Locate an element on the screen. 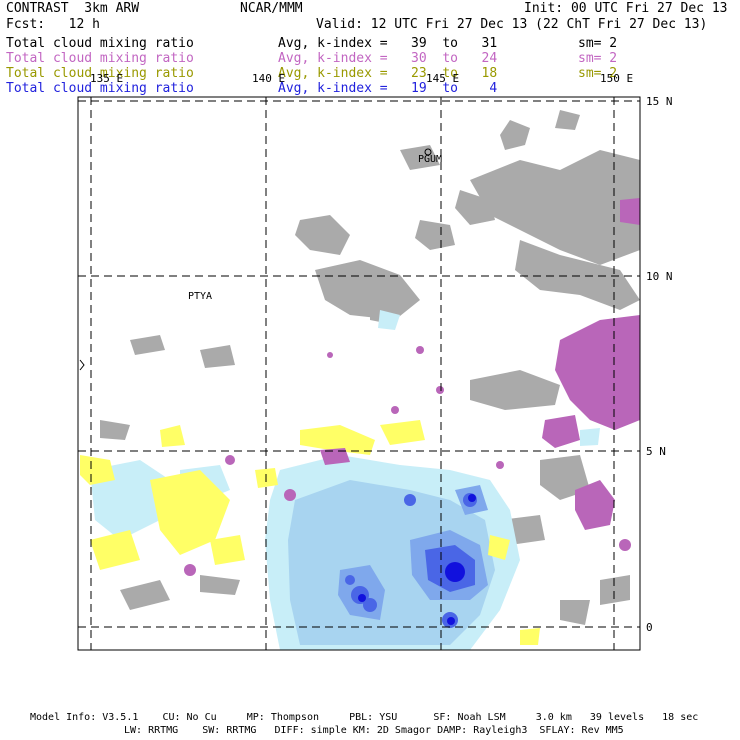 The height and width of the screenshot is (740, 740). lat-label-10: 10 N is located at coordinates (659, 276).